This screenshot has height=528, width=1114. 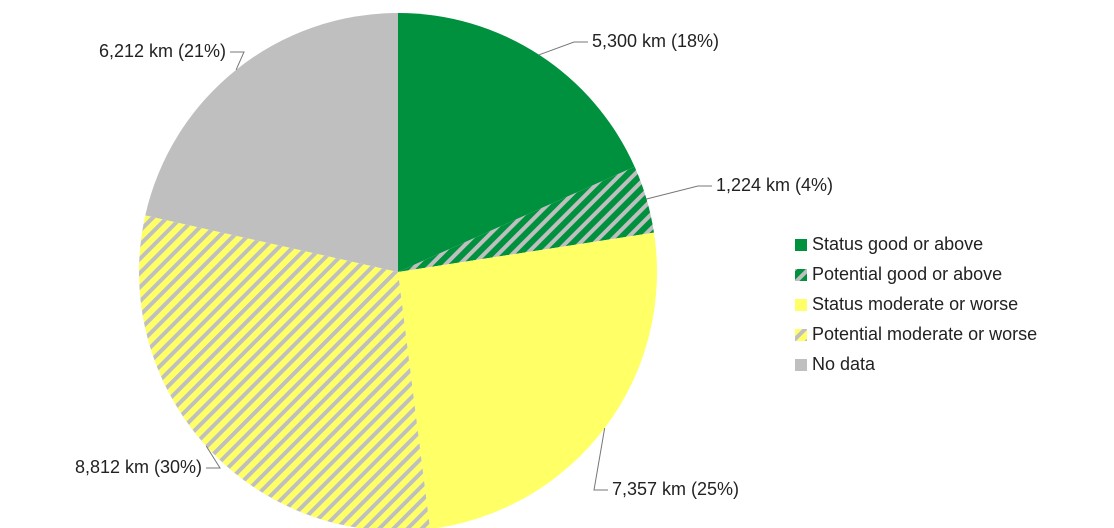 I want to click on data-label: 7,357 km (25%), so click(x=675, y=489).